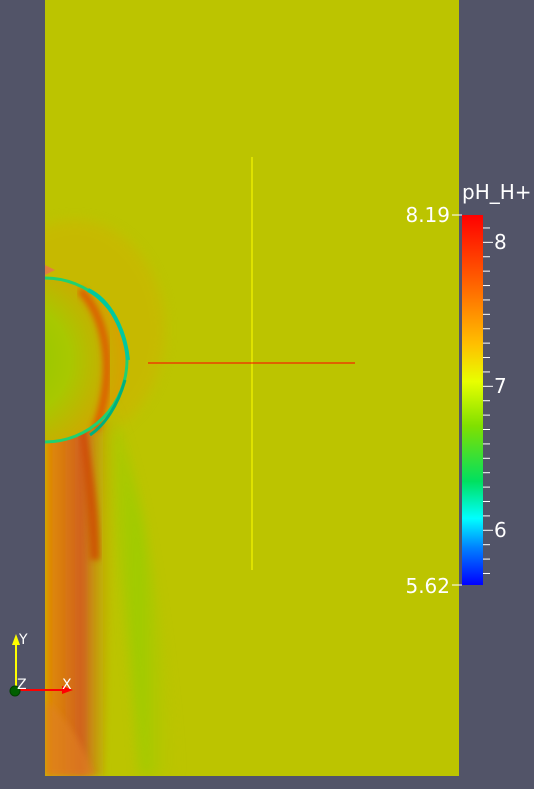  I want to click on colorbar-min-label: 5.62, so click(427, 586).